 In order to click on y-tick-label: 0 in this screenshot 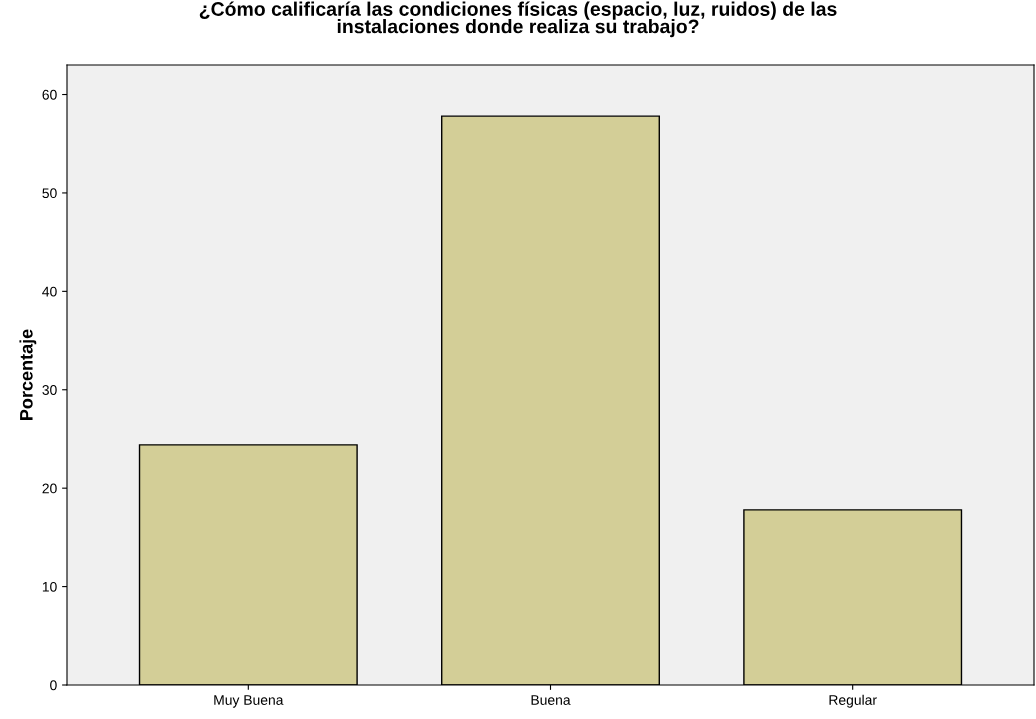, I will do `click(53, 685)`.